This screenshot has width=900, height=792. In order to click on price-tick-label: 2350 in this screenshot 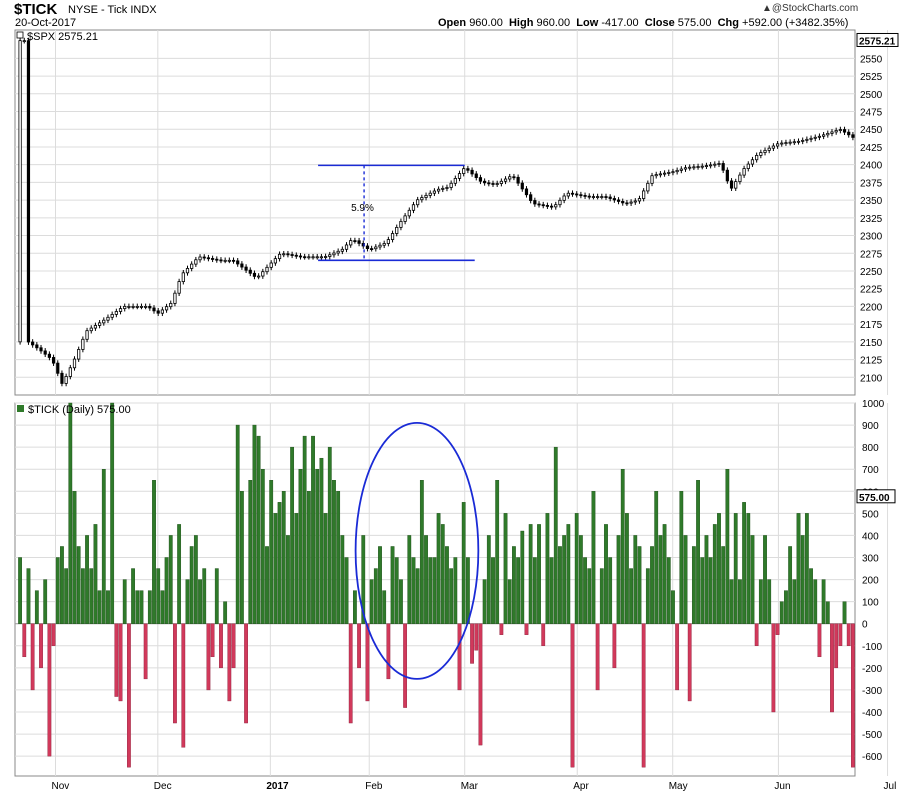, I will do `click(871, 201)`.